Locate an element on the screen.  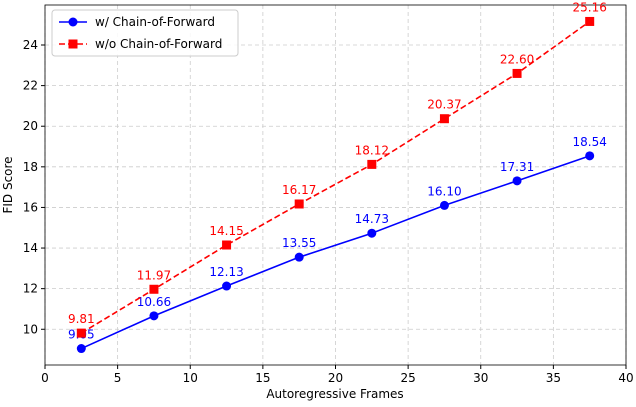
y-tick-label: 20 is located at coordinates (30, 126).